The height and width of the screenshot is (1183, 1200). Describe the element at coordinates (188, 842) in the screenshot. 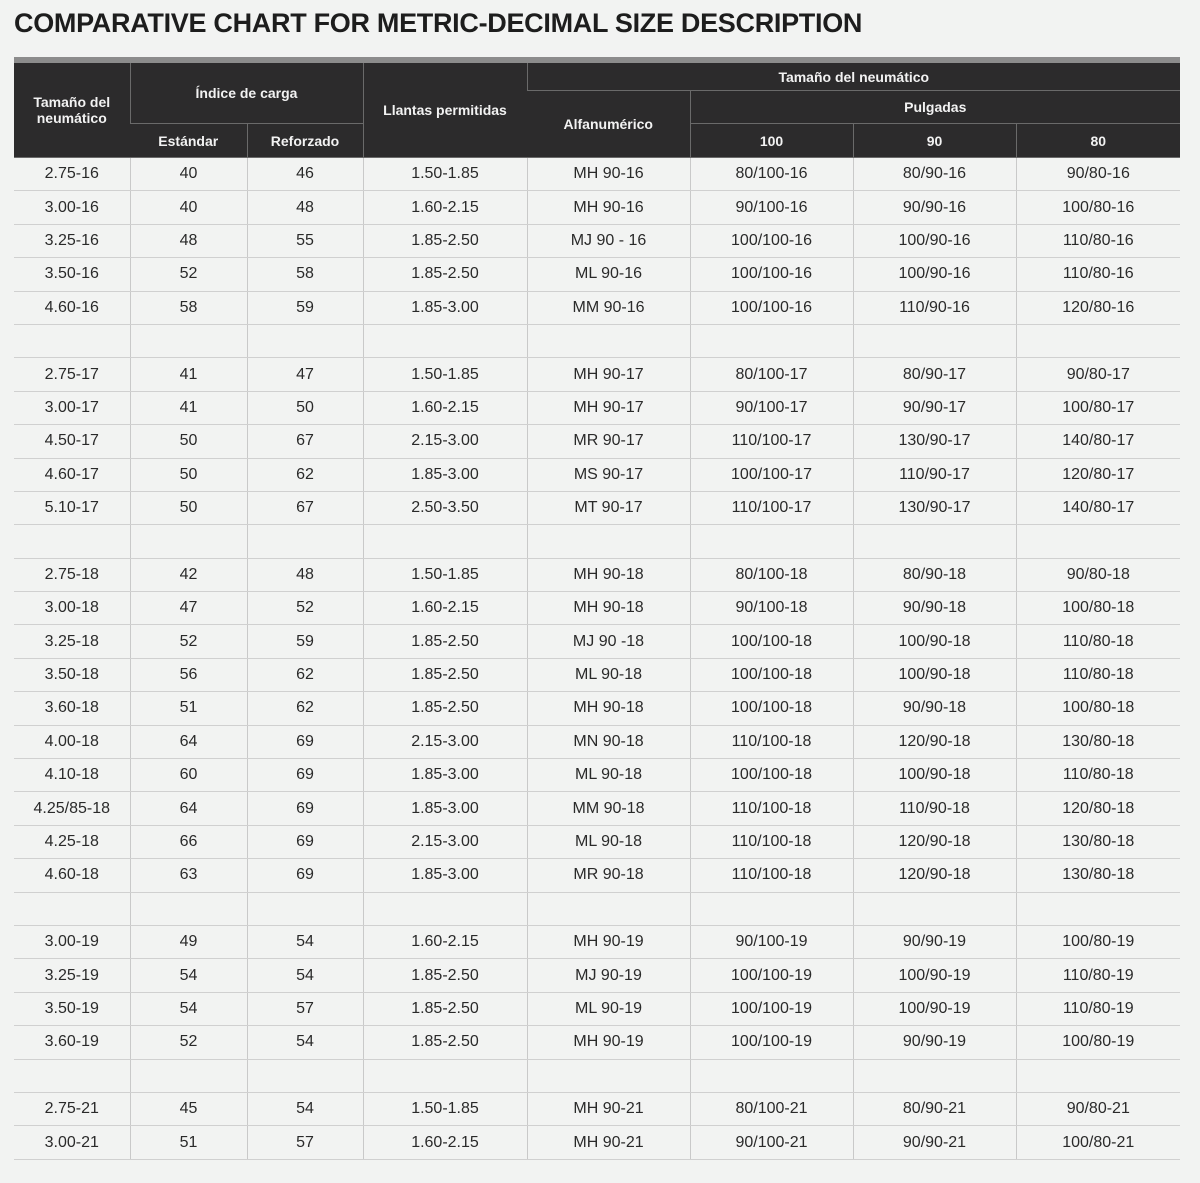

I see `cell-load-standard: 66` at that location.